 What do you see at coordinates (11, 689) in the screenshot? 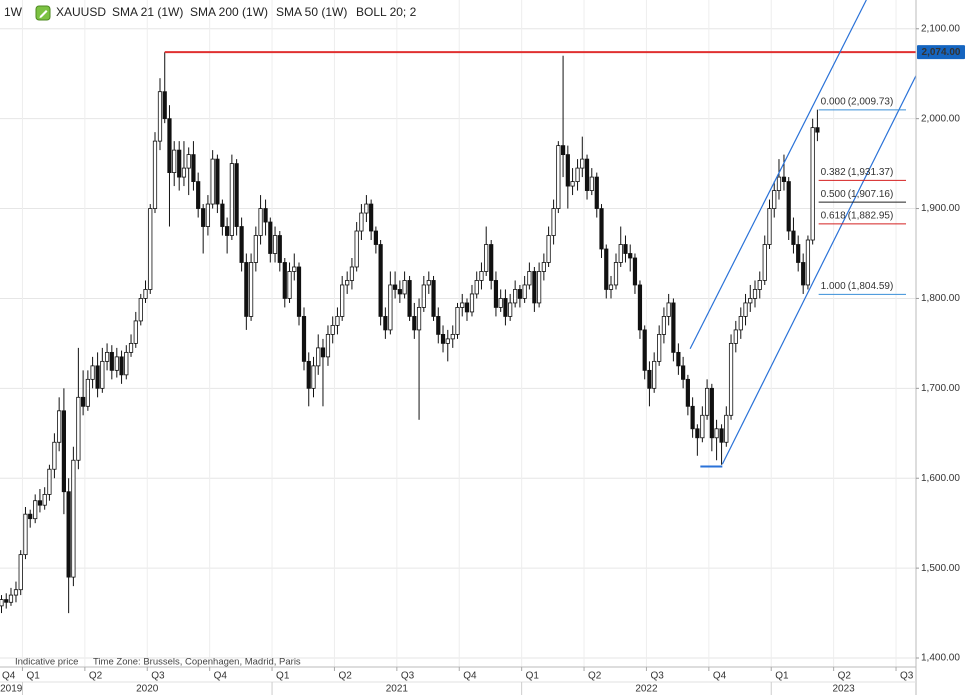
I see `year-tick-label: 2019` at bounding box center [11, 689].